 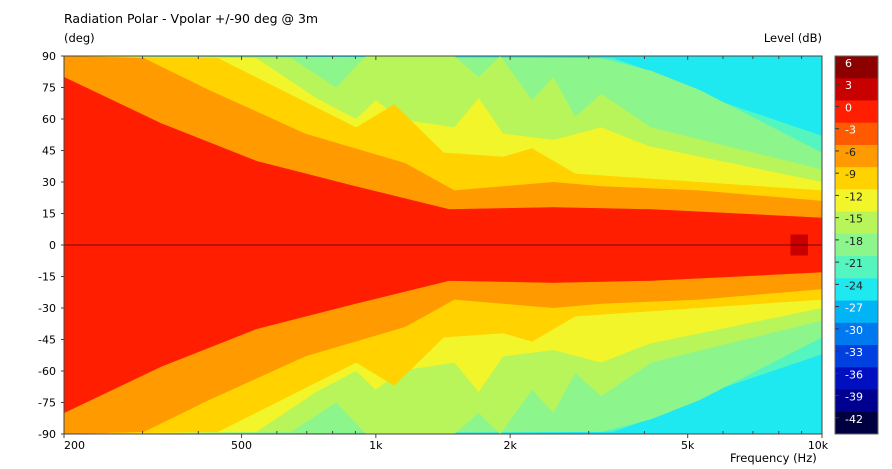 What do you see at coordinates (854, 352) in the screenshot?
I see `colorbar-tick-label: -33` at bounding box center [854, 352].